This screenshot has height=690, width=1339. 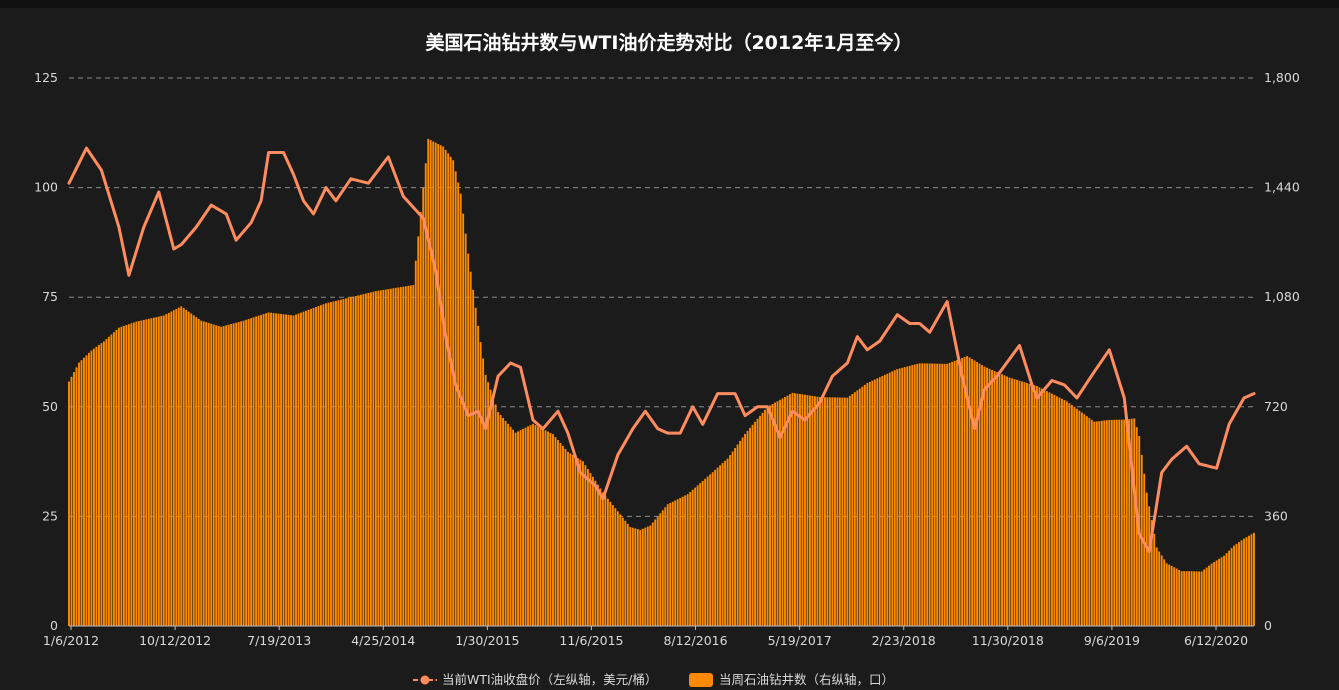 I want to click on legend: 当前WTI油收盘价（左纵轴，美元/桶） 当周石油钻井数（右纵轴，口）, so click(x=653, y=679).